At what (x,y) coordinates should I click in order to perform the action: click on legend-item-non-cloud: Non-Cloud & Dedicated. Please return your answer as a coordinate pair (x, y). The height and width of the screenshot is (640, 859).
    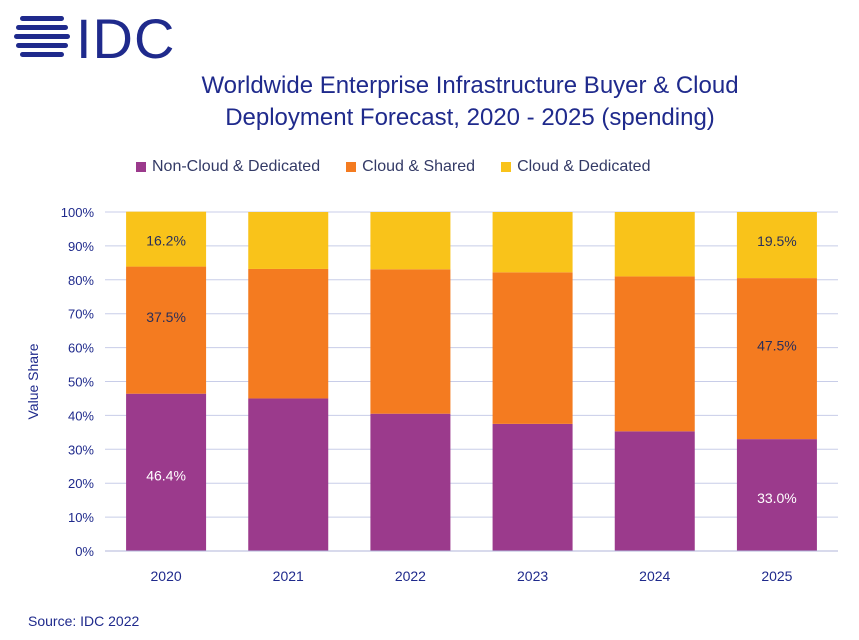
    Looking at the image, I should click on (228, 167).